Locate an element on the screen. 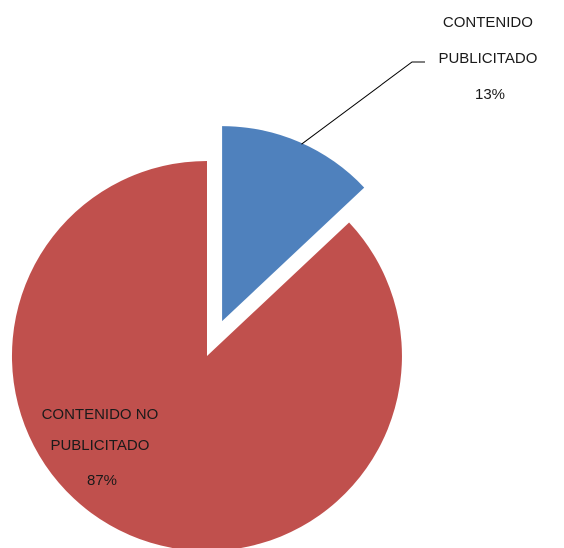 This screenshot has width=564, height=548. data-label-publicitado: CONTENIDO PUBLICITADO 13% is located at coordinates (489, 58).